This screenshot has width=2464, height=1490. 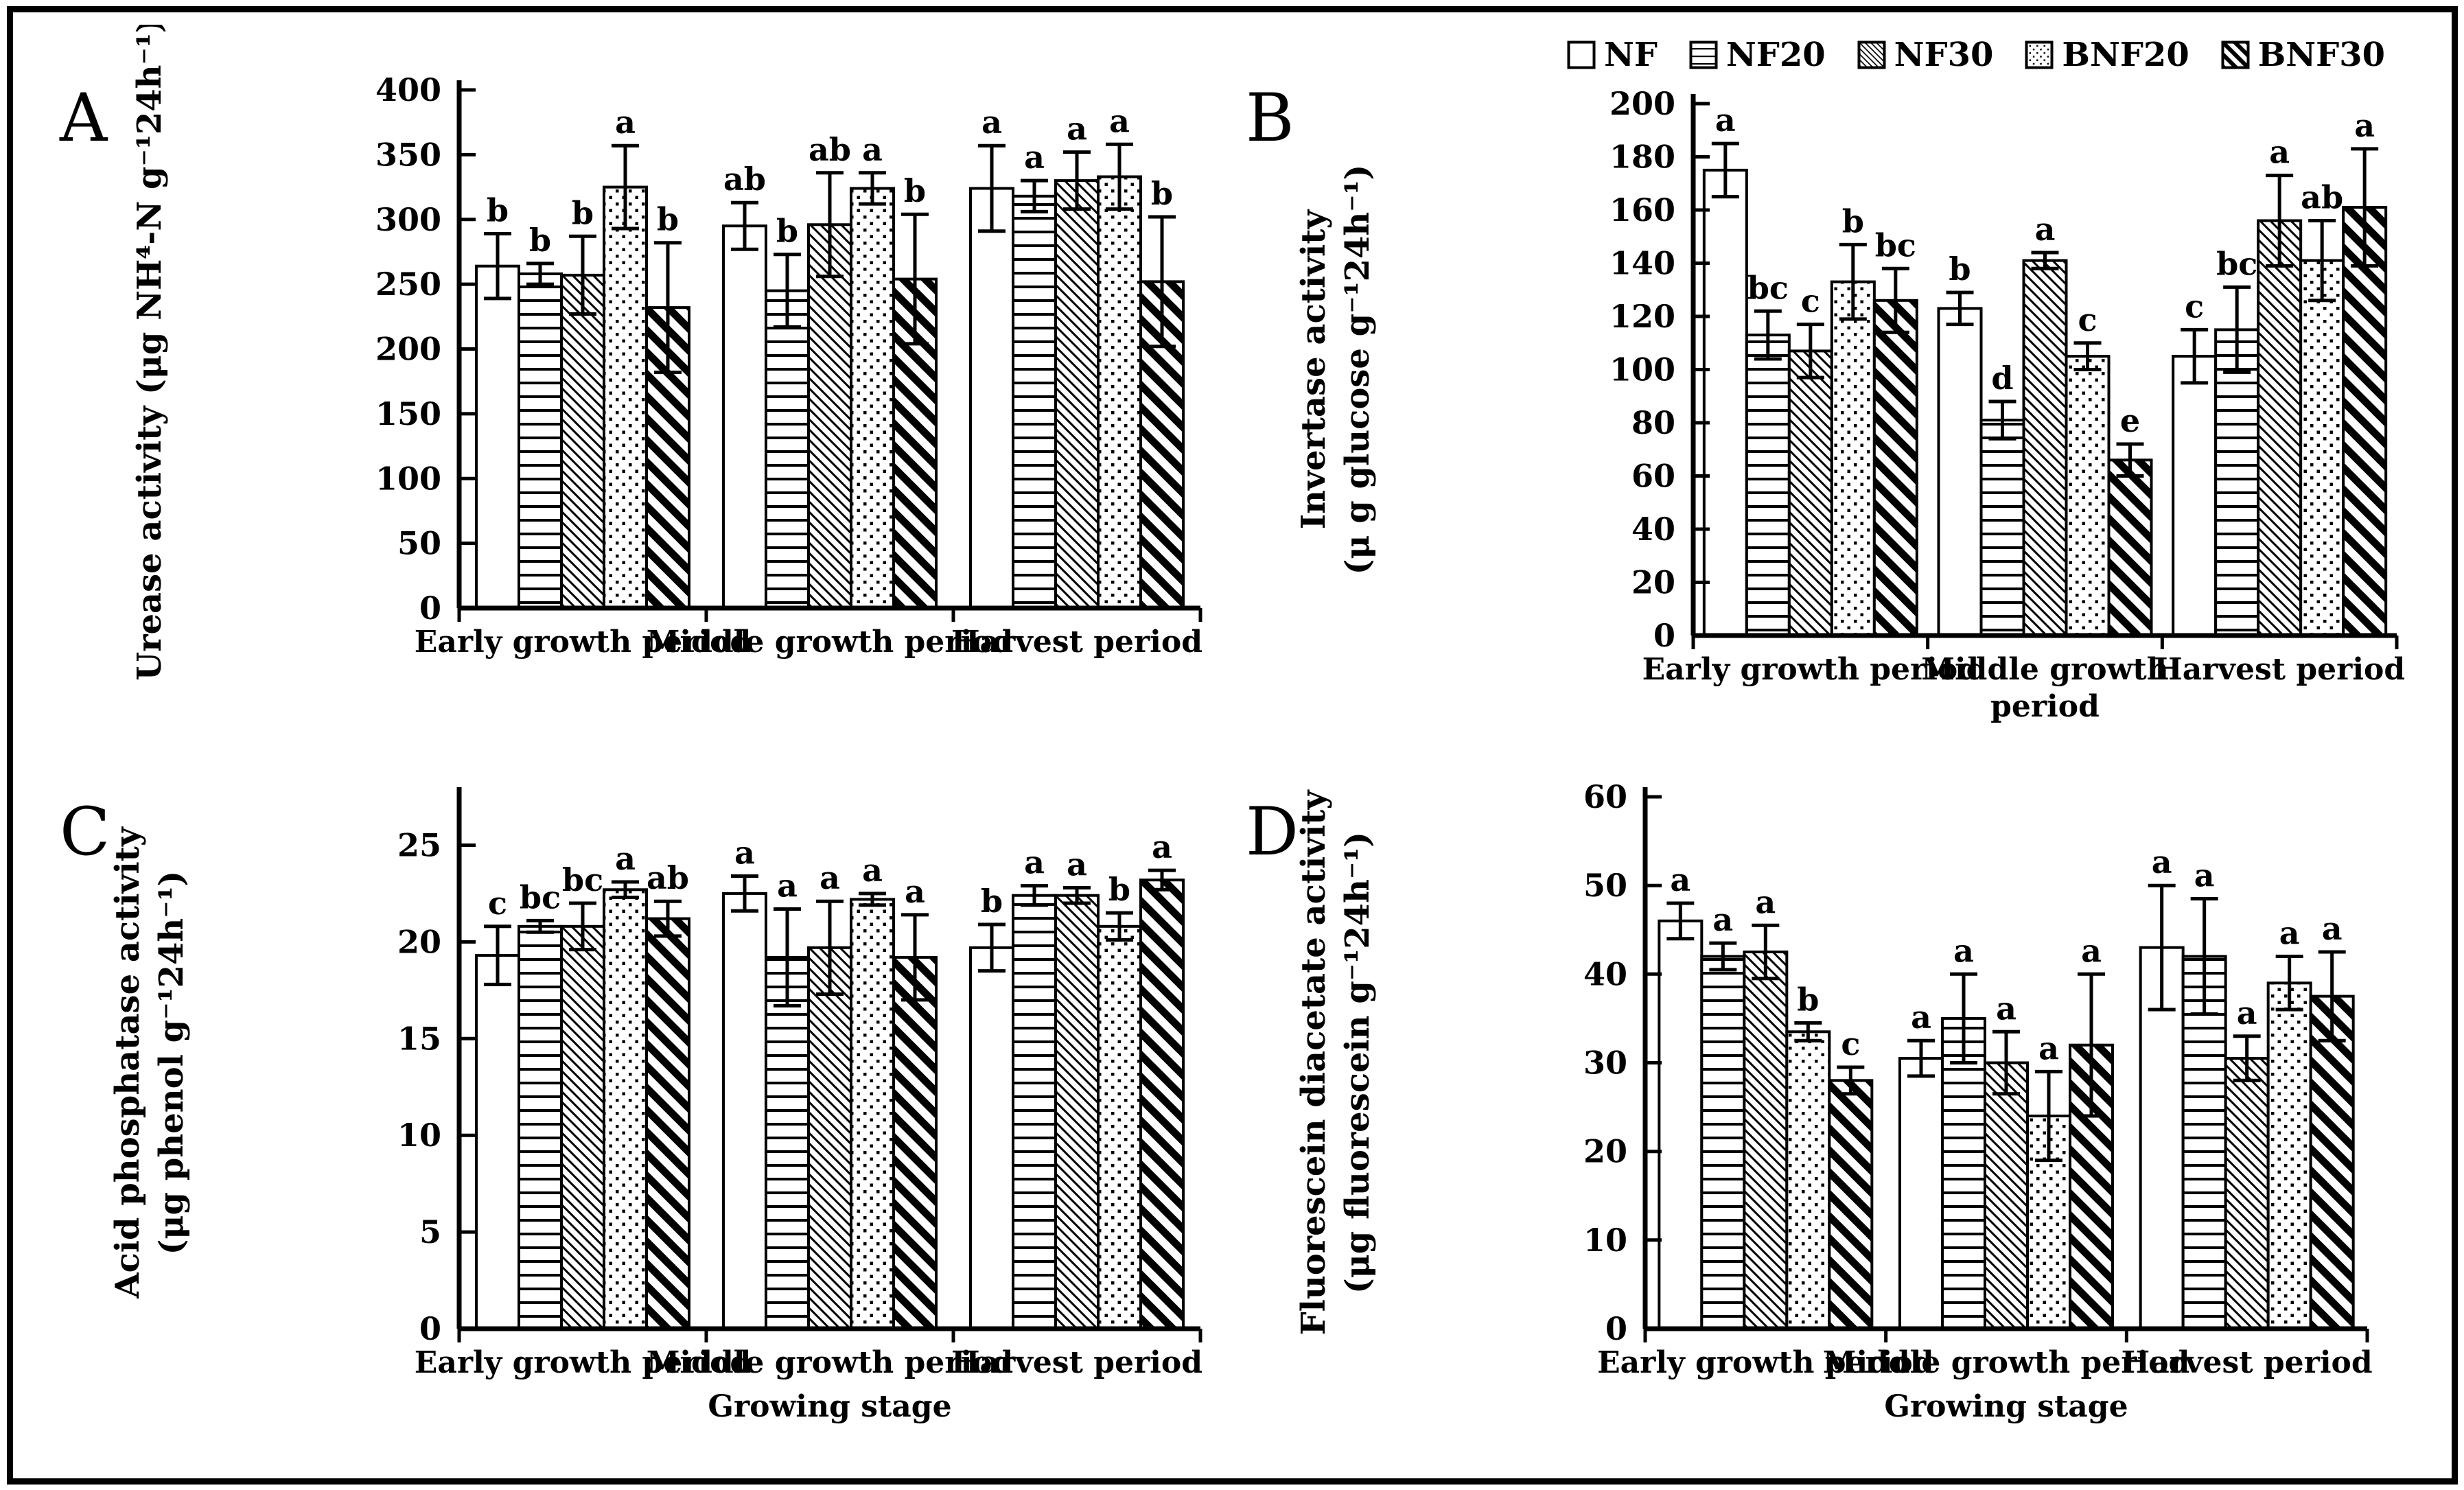 I want to click on significance-letter: c, so click(x=2194, y=307).